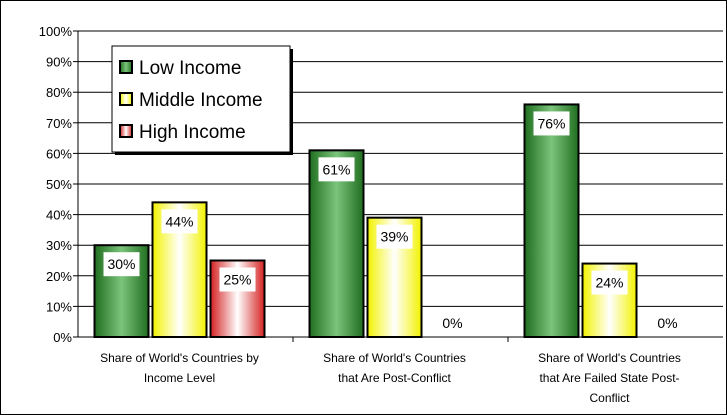 Image resolution: width=727 pixels, height=415 pixels. Describe the element at coordinates (190, 68) in the screenshot. I see `legend-label: Low Income` at that location.